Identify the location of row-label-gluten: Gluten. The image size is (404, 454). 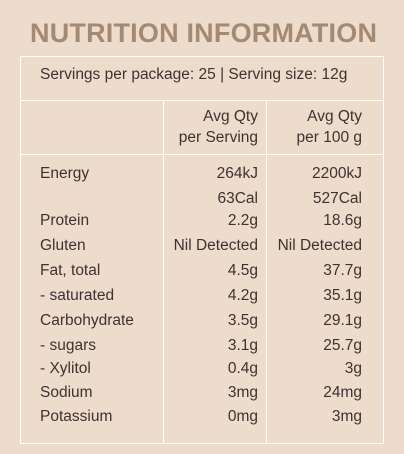
(63, 245).